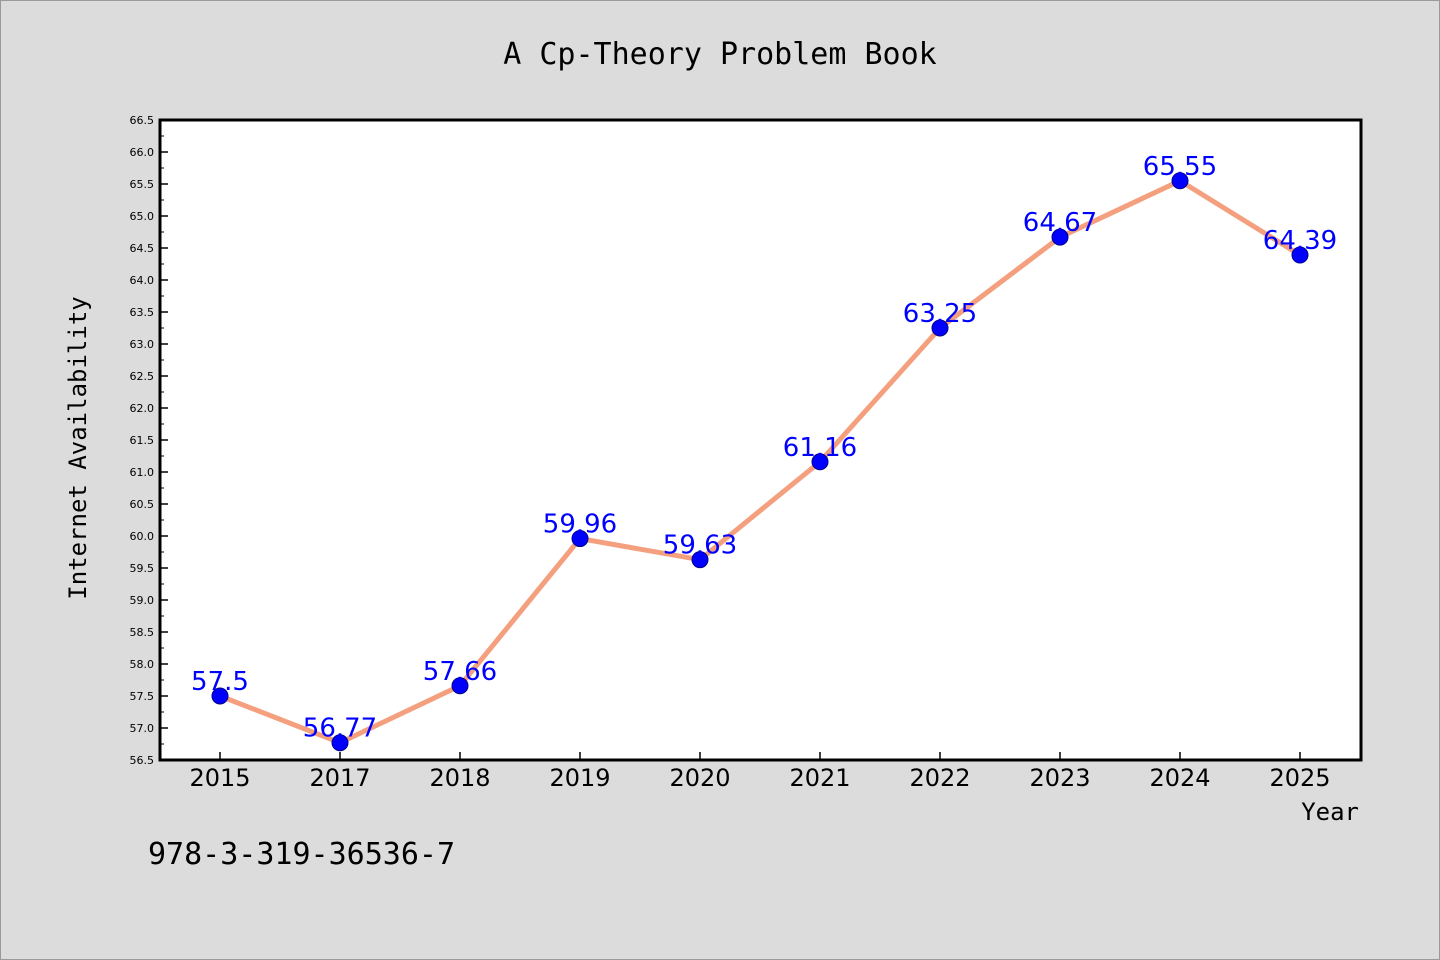  I want to click on data-label: 64.67, so click(1060, 223).